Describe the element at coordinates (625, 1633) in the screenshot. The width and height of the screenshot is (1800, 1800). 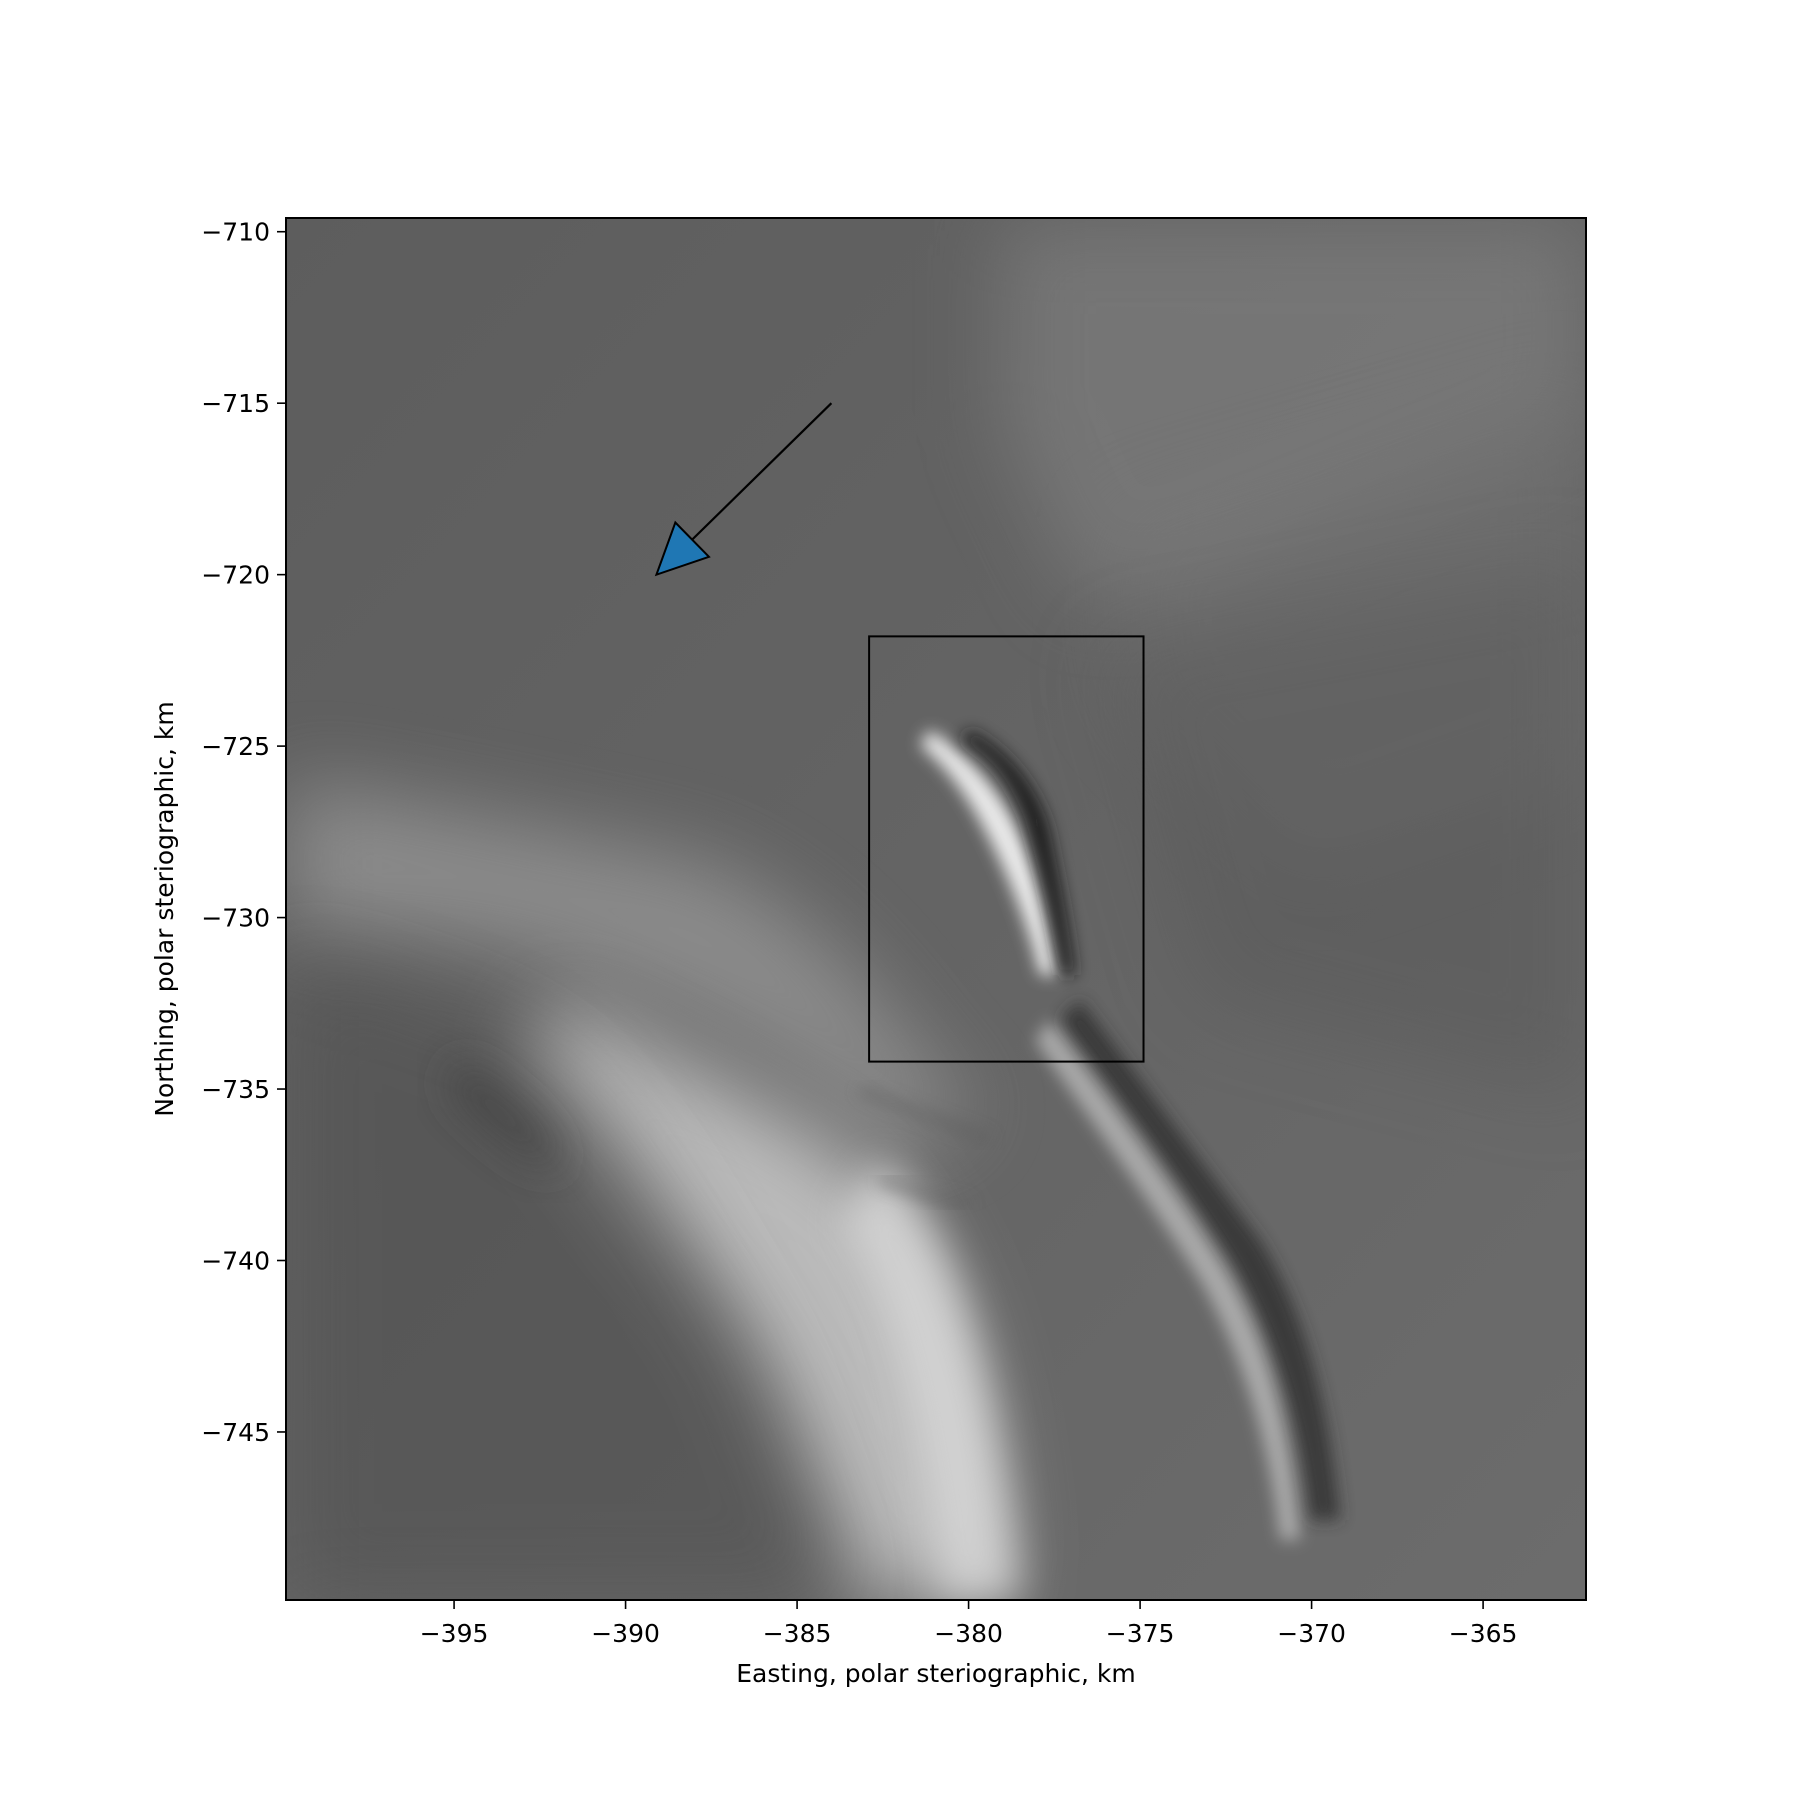
I see `x-tick-label: −390` at that location.